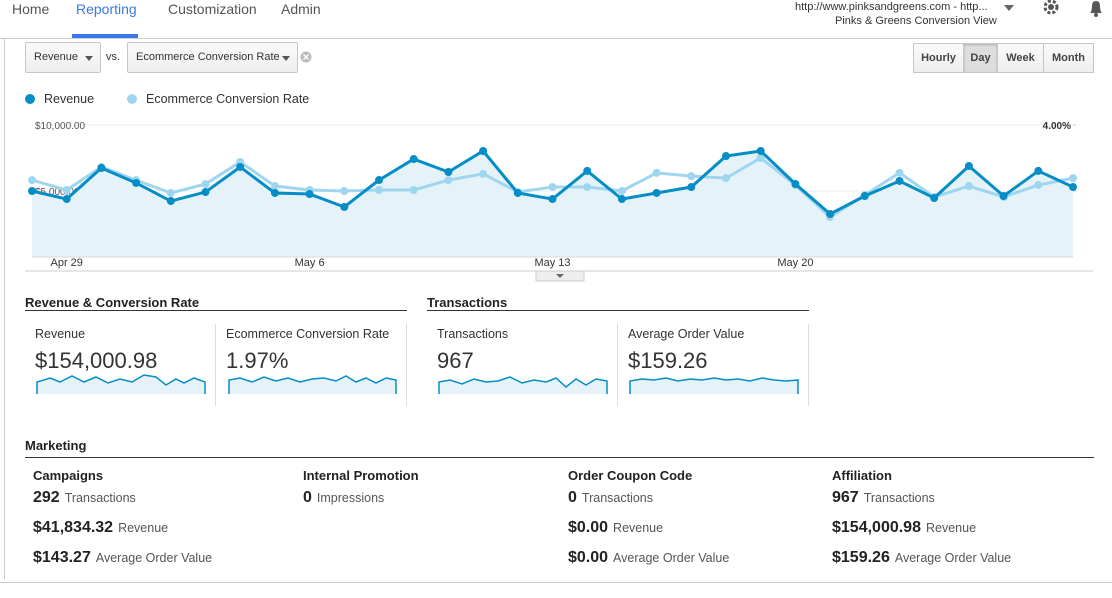  What do you see at coordinates (1020, 58) in the screenshot?
I see `interval-button: Week` at bounding box center [1020, 58].